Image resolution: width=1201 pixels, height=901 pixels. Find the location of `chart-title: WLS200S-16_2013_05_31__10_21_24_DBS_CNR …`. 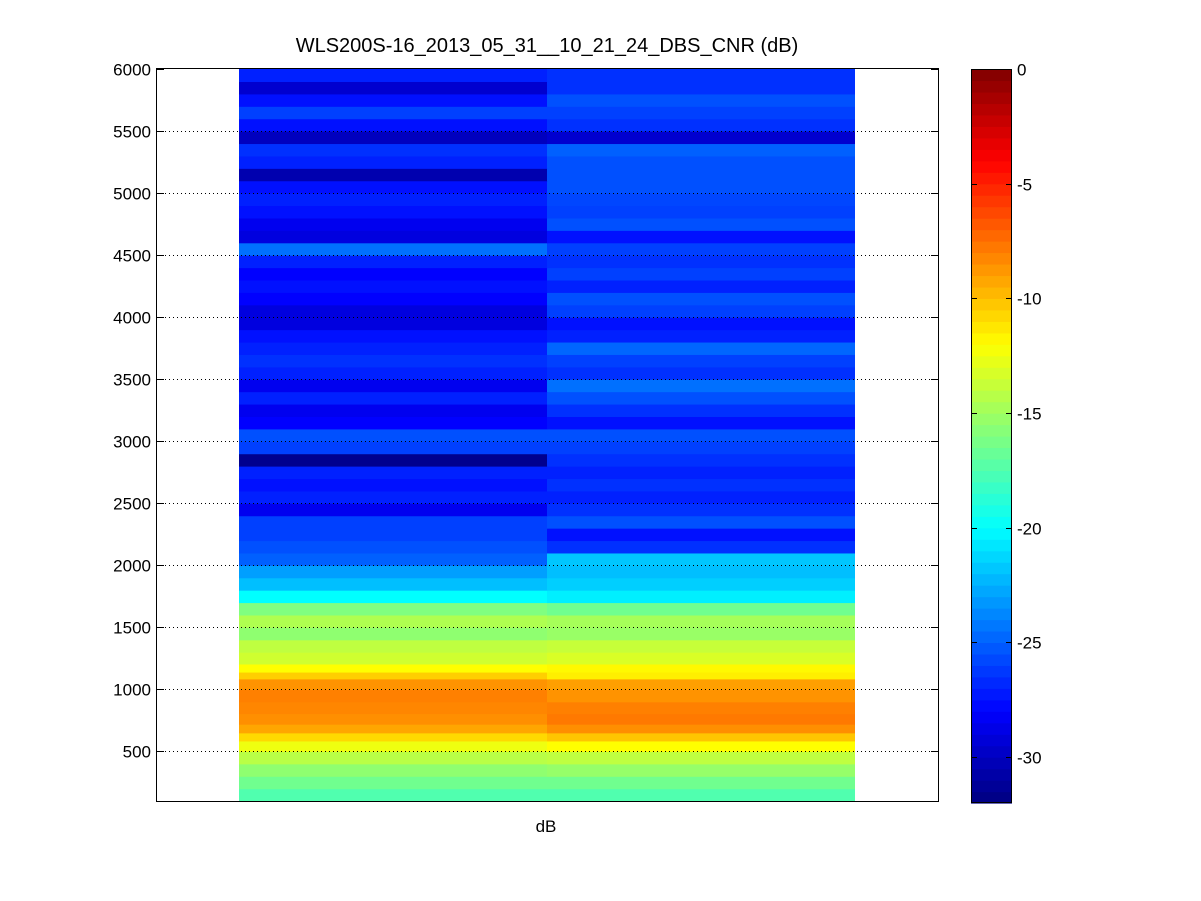

chart-title: WLS200S-16_2013_05_31__10_21_24_DBS_CNR … is located at coordinates (547, 46).